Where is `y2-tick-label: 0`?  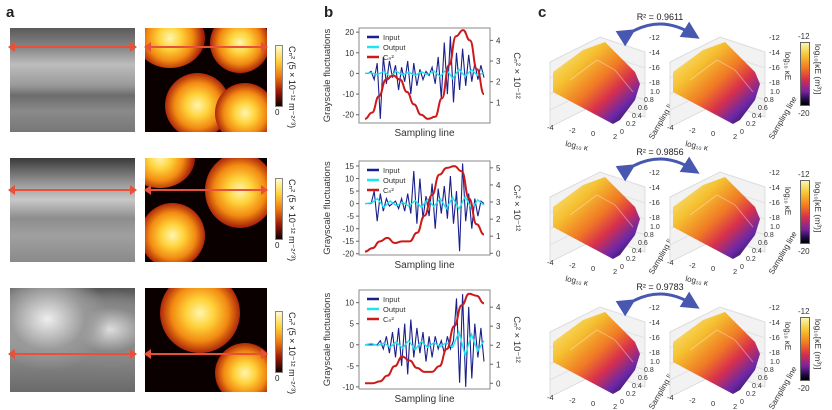
y2-tick-label: 0 is located at coordinates (498, 383).